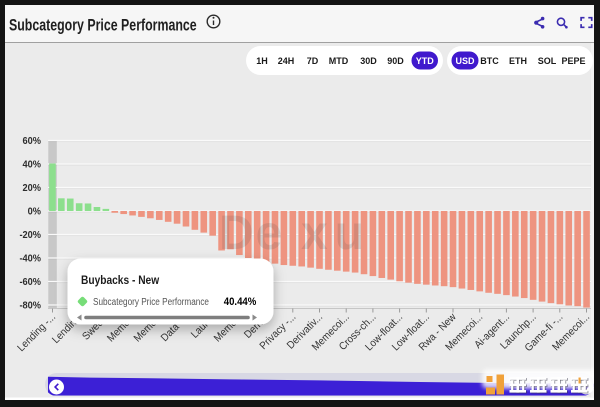 The height and width of the screenshot is (407, 600). I want to click on svg-text: 90D, so click(395, 61).